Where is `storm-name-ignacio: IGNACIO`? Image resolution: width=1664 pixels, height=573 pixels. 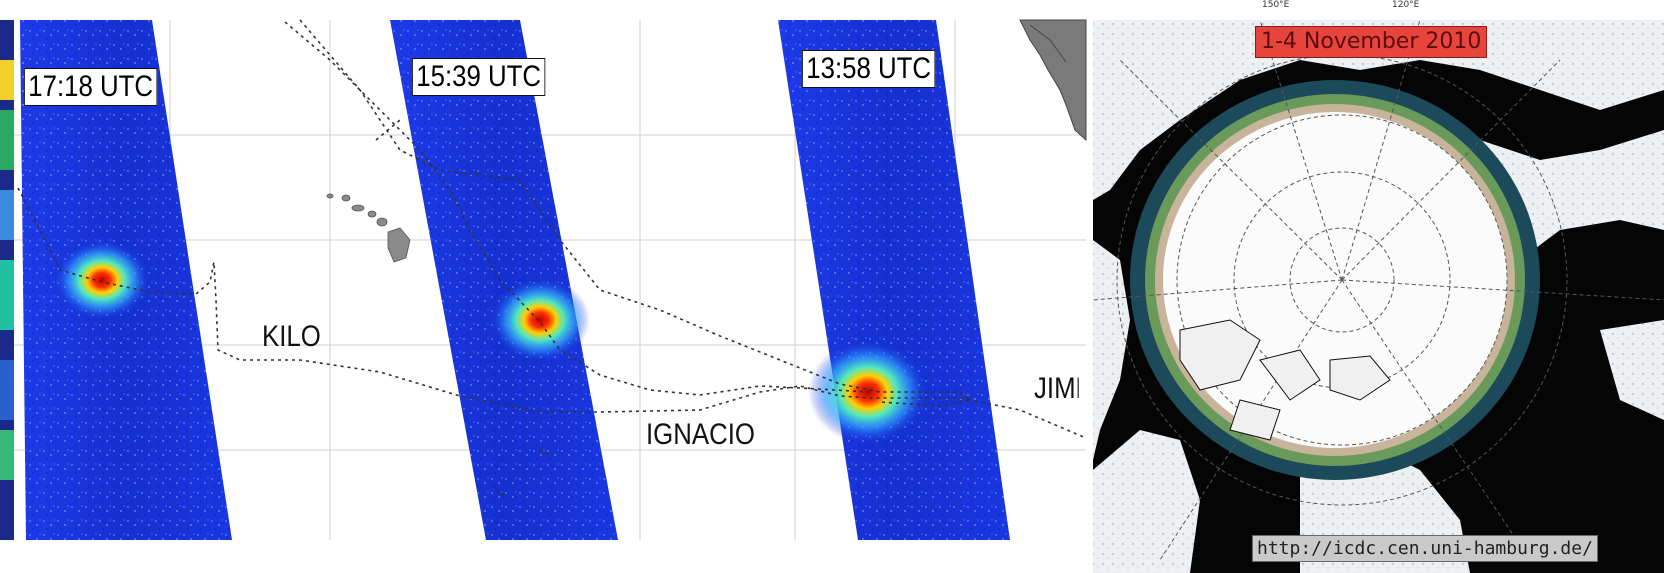 storm-name-ignacio: IGNACIO is located at coordinates (700, 434).